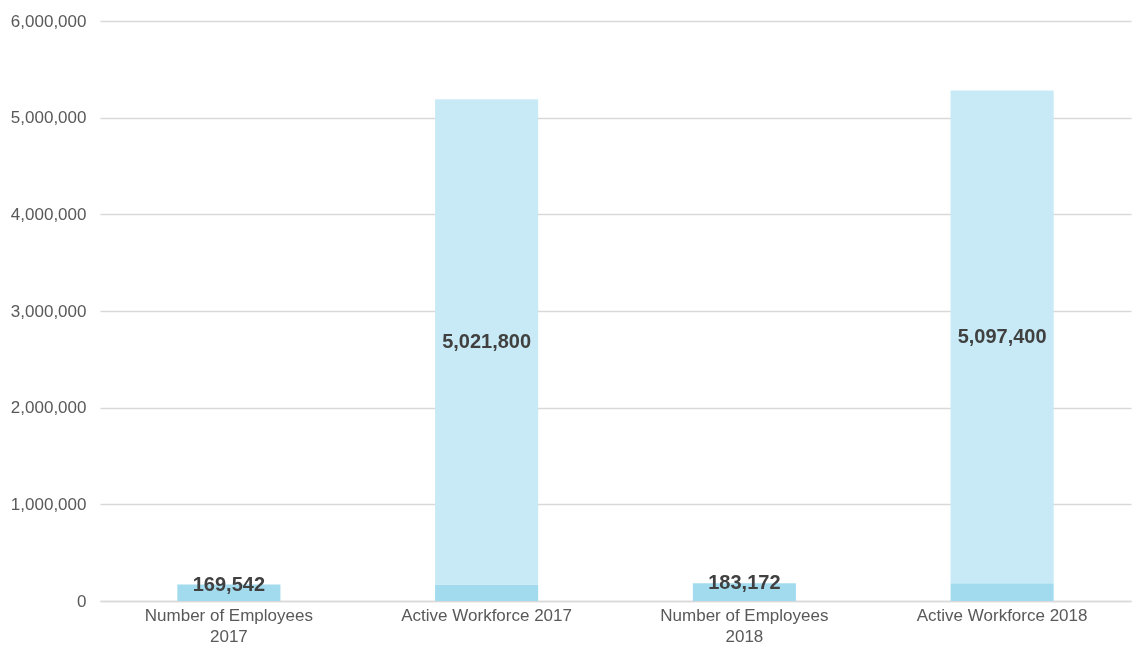 Image resolution: width=1135 pixels, height=650 pixels. What do you see at coordinates (1002, 615) in the screenshot?
I see `x-tick-label: Active Workforce 2018` at bounding box center [1002, 615].